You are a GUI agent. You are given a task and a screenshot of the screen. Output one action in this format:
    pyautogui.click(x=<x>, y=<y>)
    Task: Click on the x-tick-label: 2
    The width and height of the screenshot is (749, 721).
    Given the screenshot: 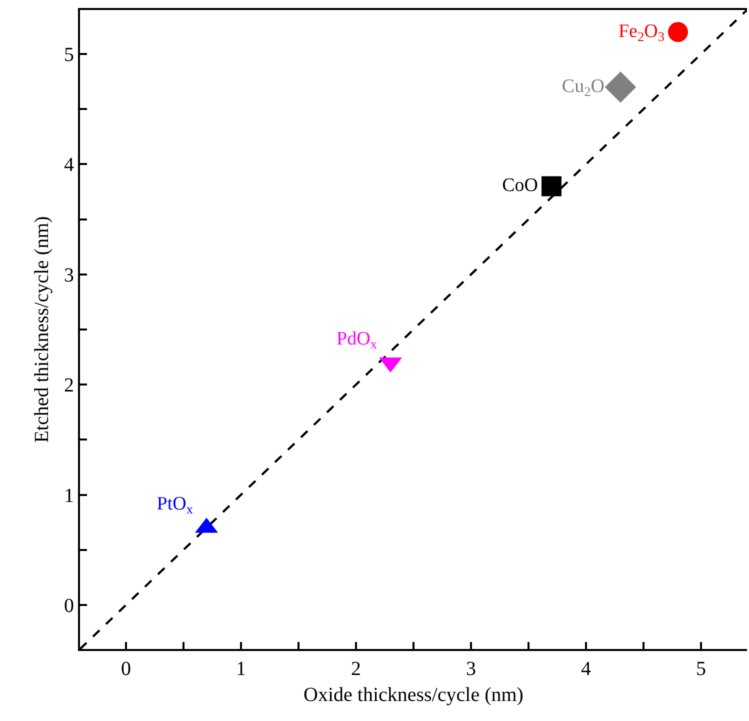 What is the action you would take?
    pyautogui.click(x=356, y=669)
    